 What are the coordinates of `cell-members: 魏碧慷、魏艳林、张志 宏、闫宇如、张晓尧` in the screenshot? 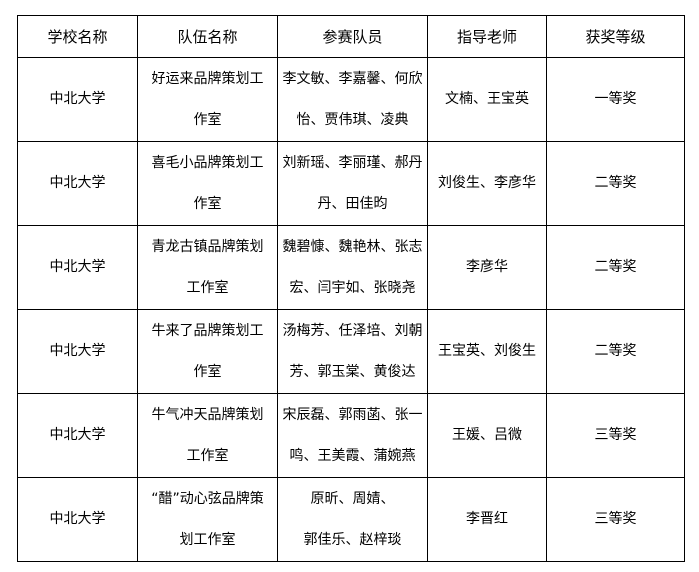 It's located at (352, 267).